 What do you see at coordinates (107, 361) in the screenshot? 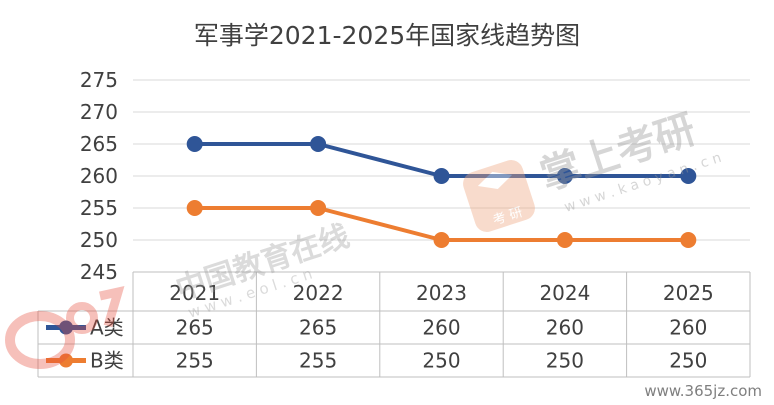
I see `legend-entry: B类` at bounding box center [107, 361].